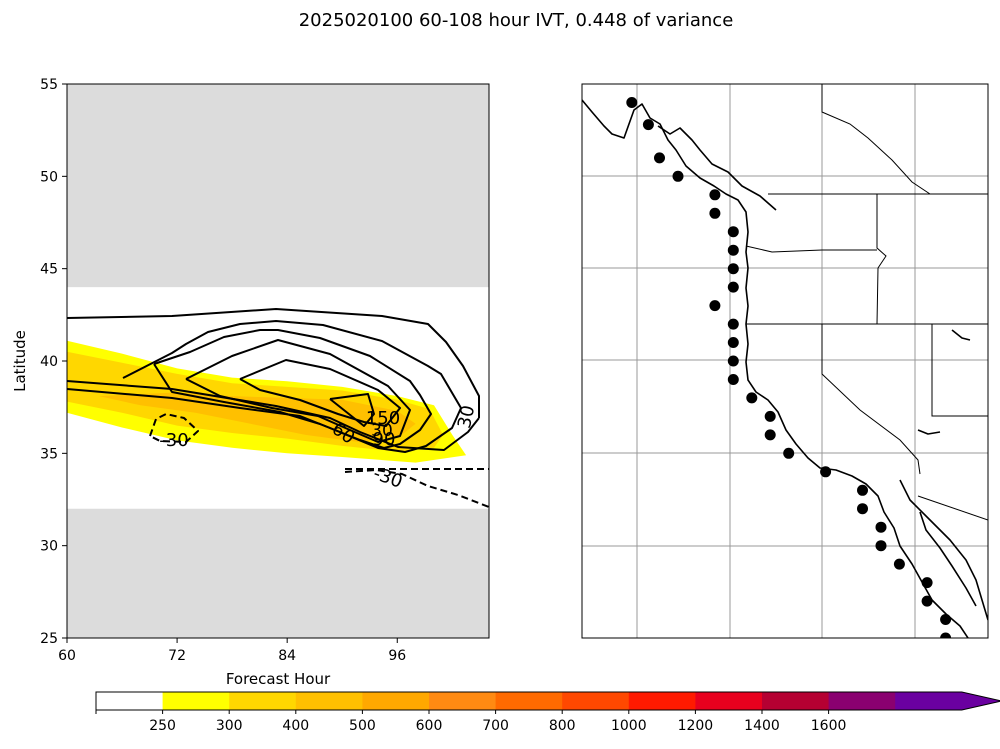 Image resolution: width=1000 pixels, height=749 pixels. I want to click on colorbar-tick-label: 700, so click(495, 726).